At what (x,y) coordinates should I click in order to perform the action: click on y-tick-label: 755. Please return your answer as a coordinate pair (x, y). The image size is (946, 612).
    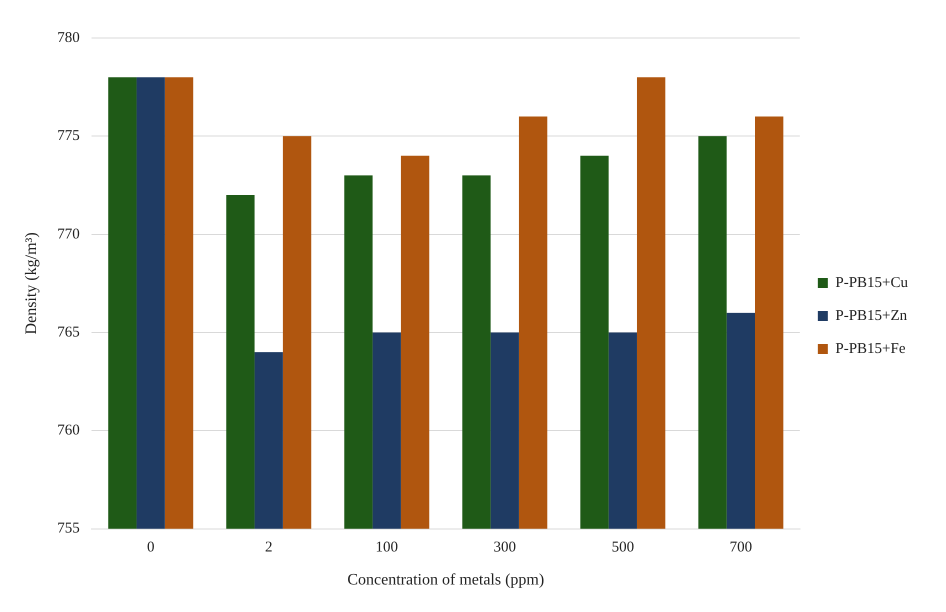
    Looking at the image, I should click on (68, 528).